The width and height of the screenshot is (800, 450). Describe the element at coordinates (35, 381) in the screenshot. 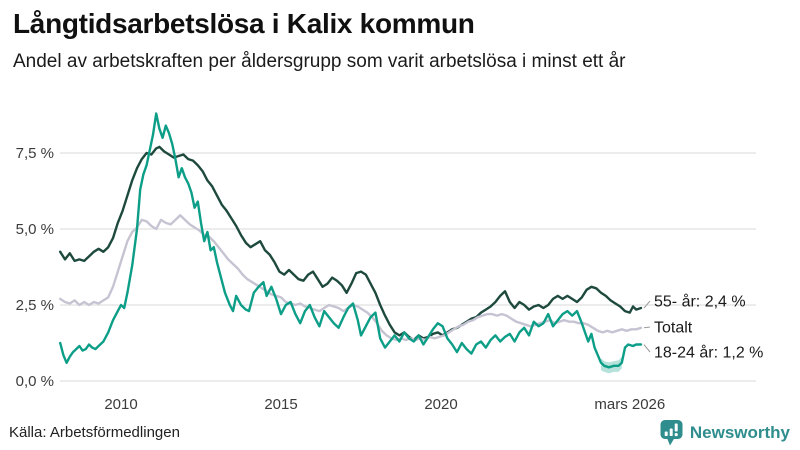

I see `y-tick-label: 0,0 %` at that location.